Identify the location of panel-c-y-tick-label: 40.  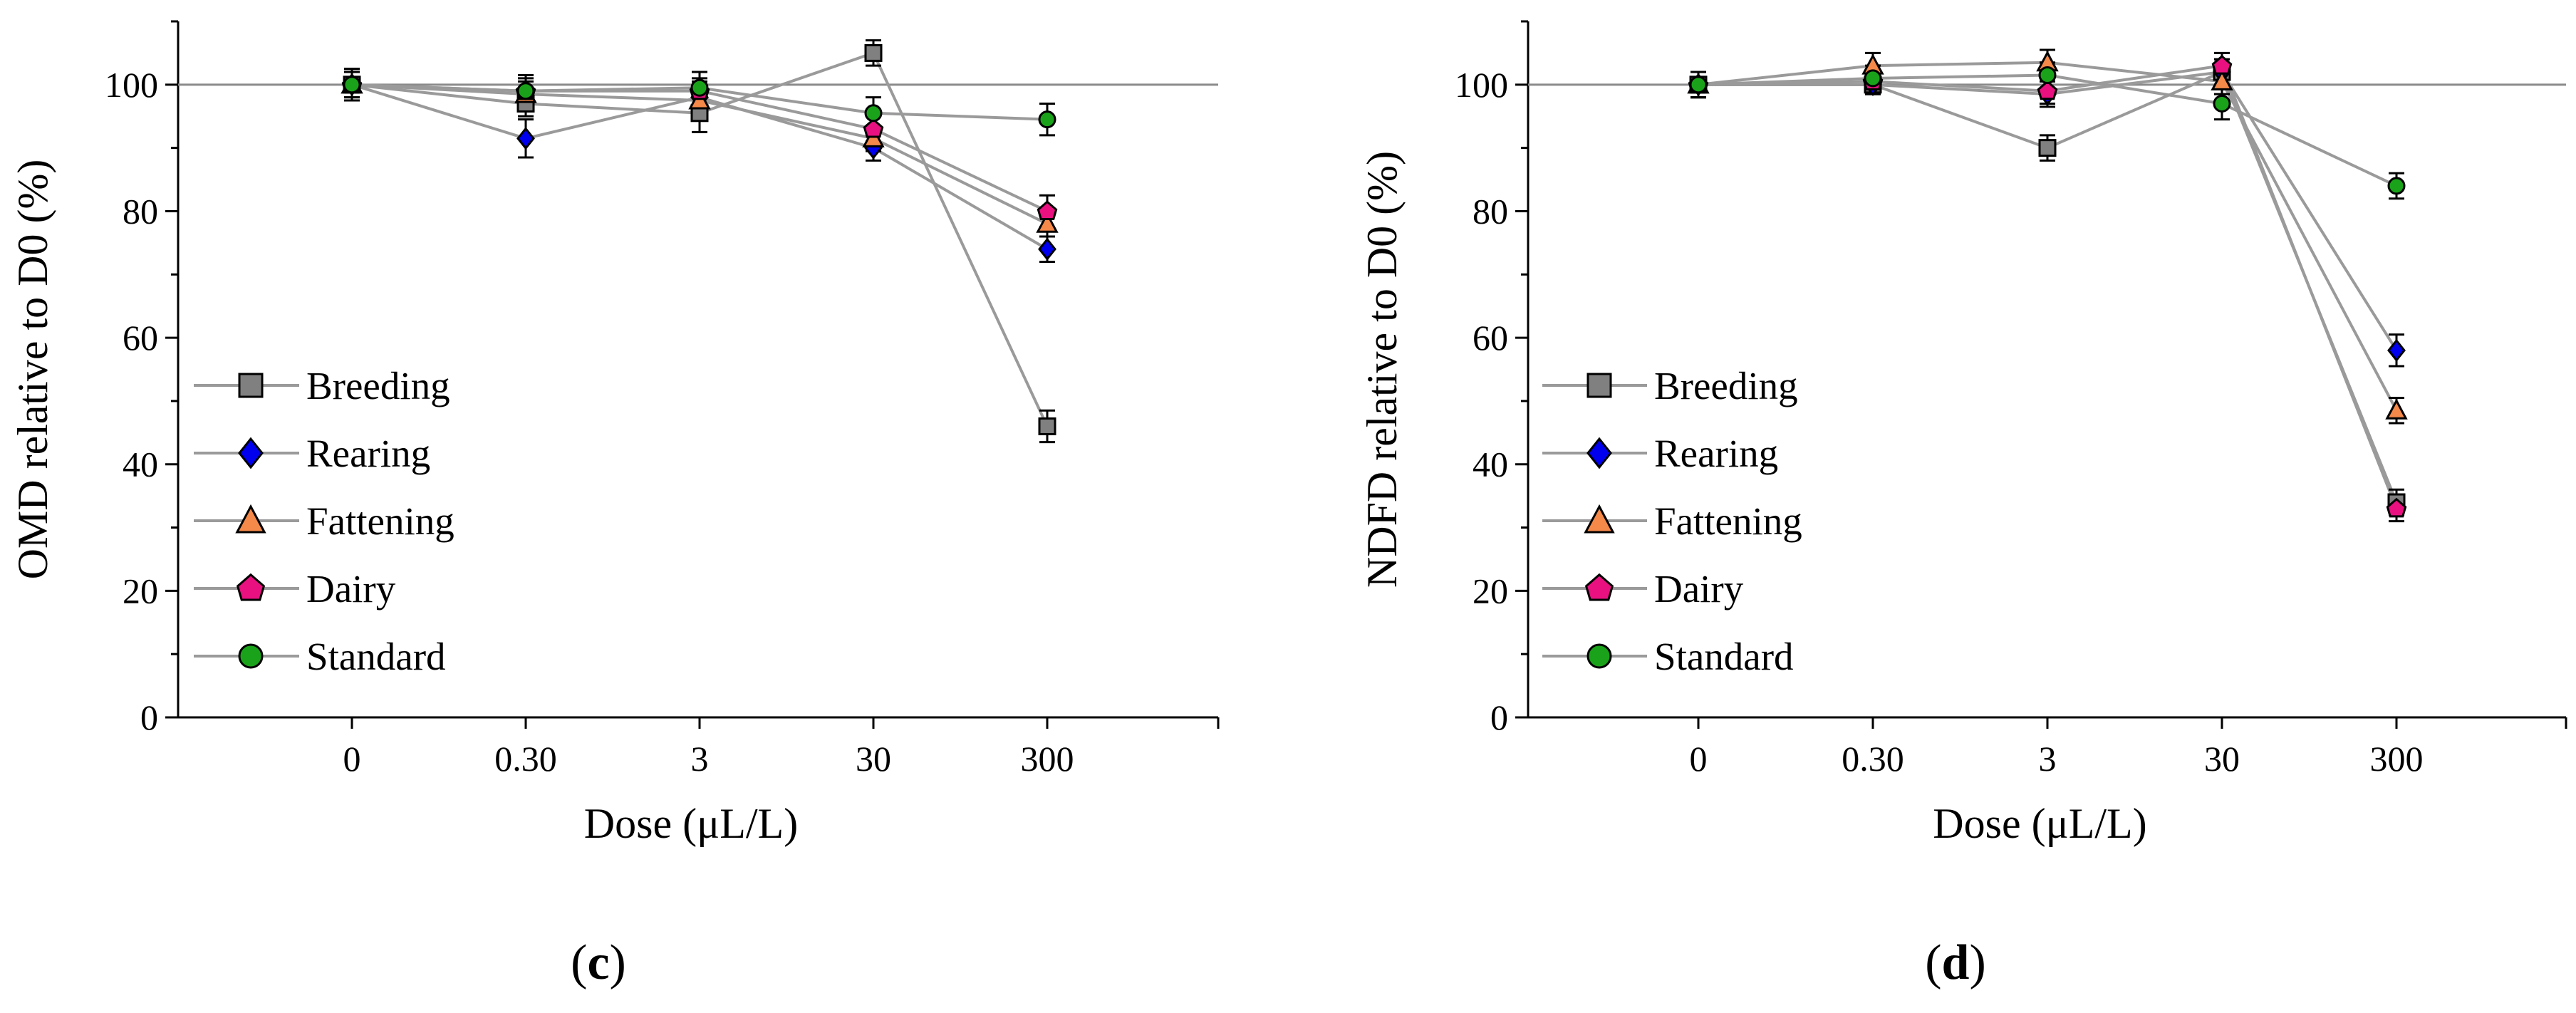
(140, 465).